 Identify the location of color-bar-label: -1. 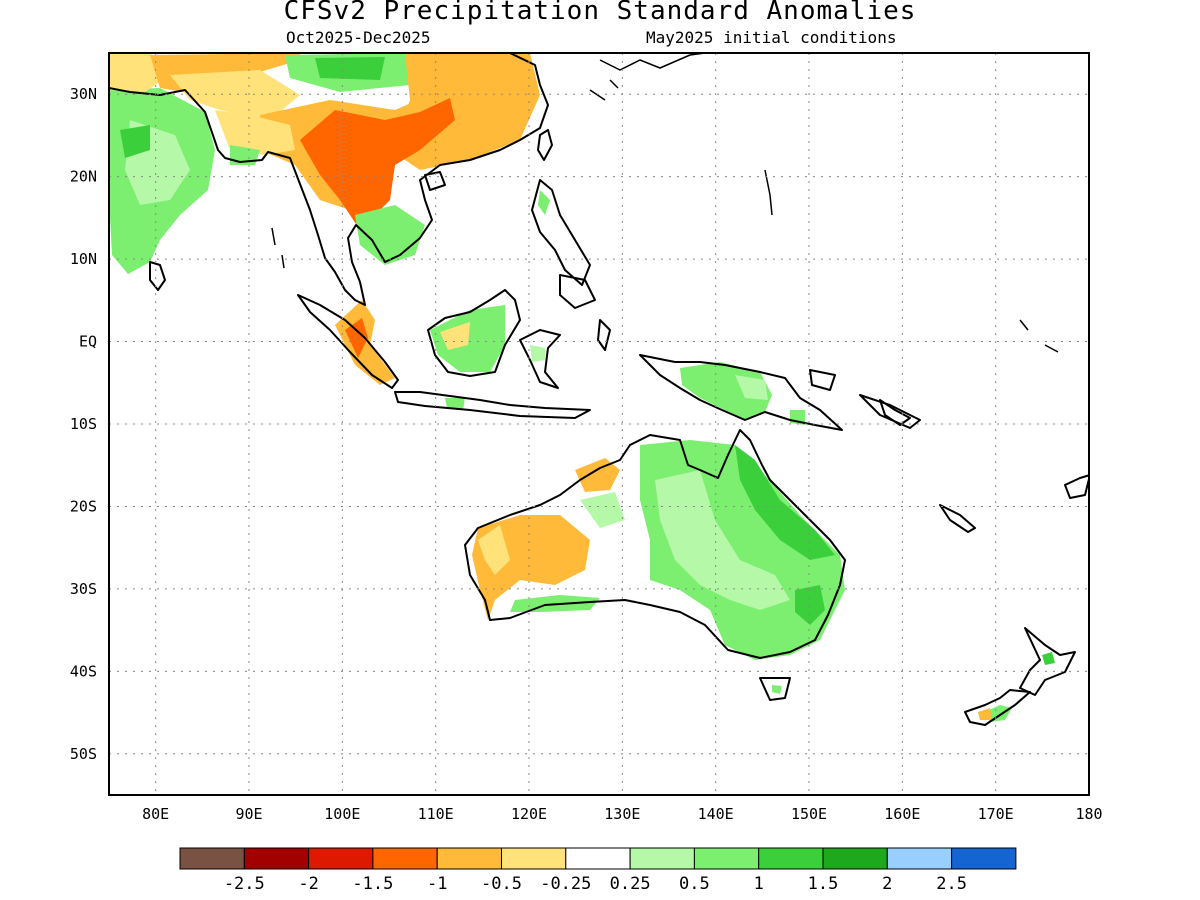
(437, 884).